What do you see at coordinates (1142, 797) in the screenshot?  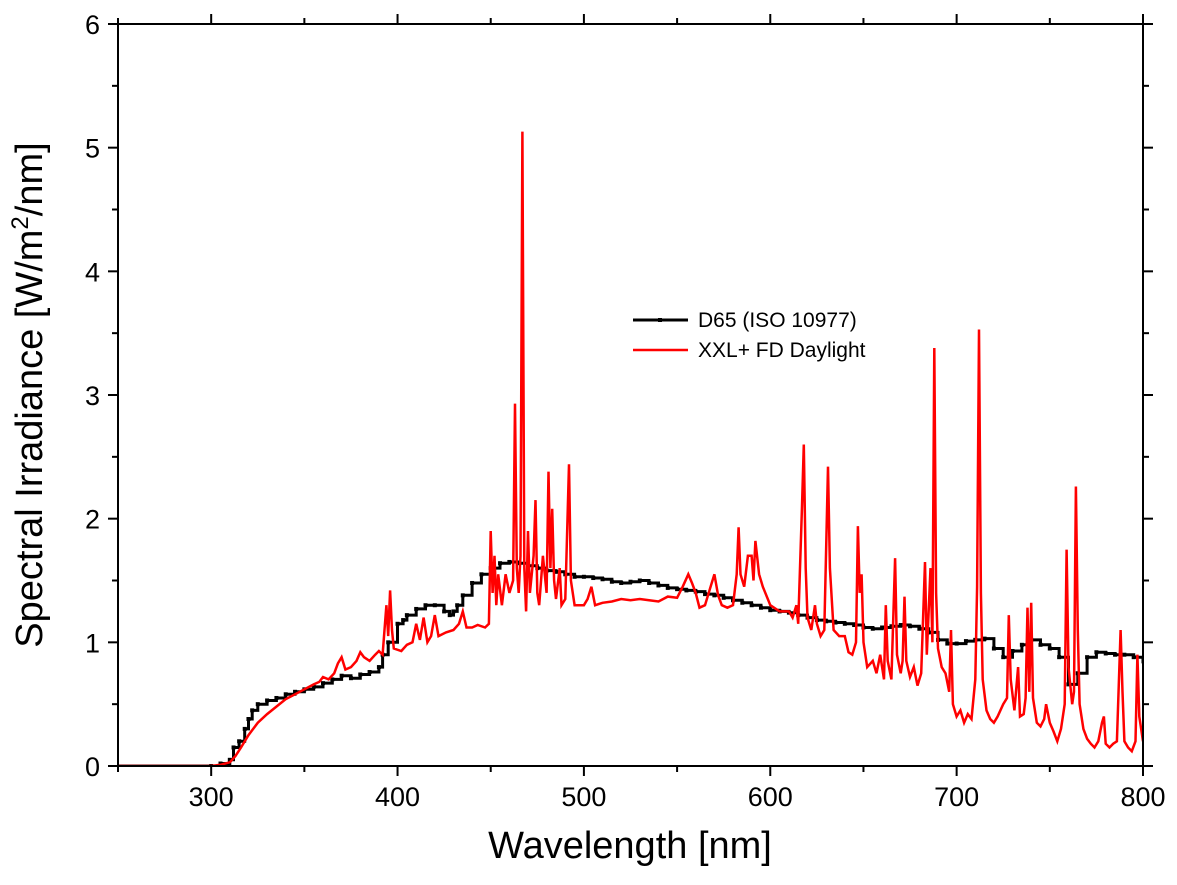 I see `x-tick-label: 800` at bounding box center [1142, 797].